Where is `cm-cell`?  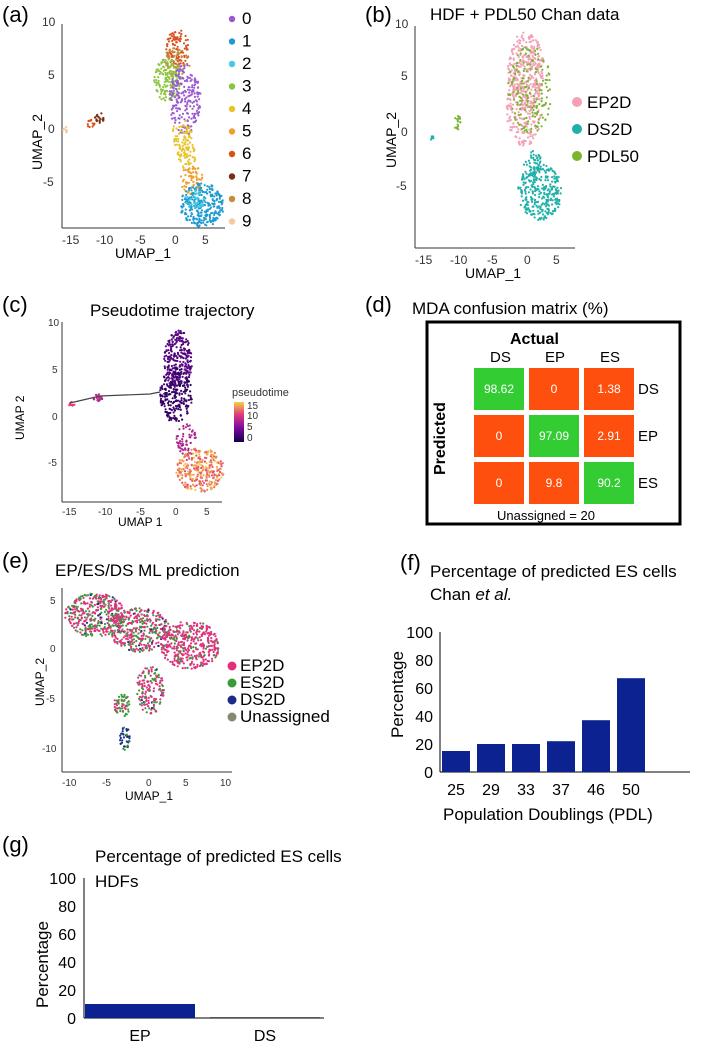 cm-cell is located at coordinates (499, 436).